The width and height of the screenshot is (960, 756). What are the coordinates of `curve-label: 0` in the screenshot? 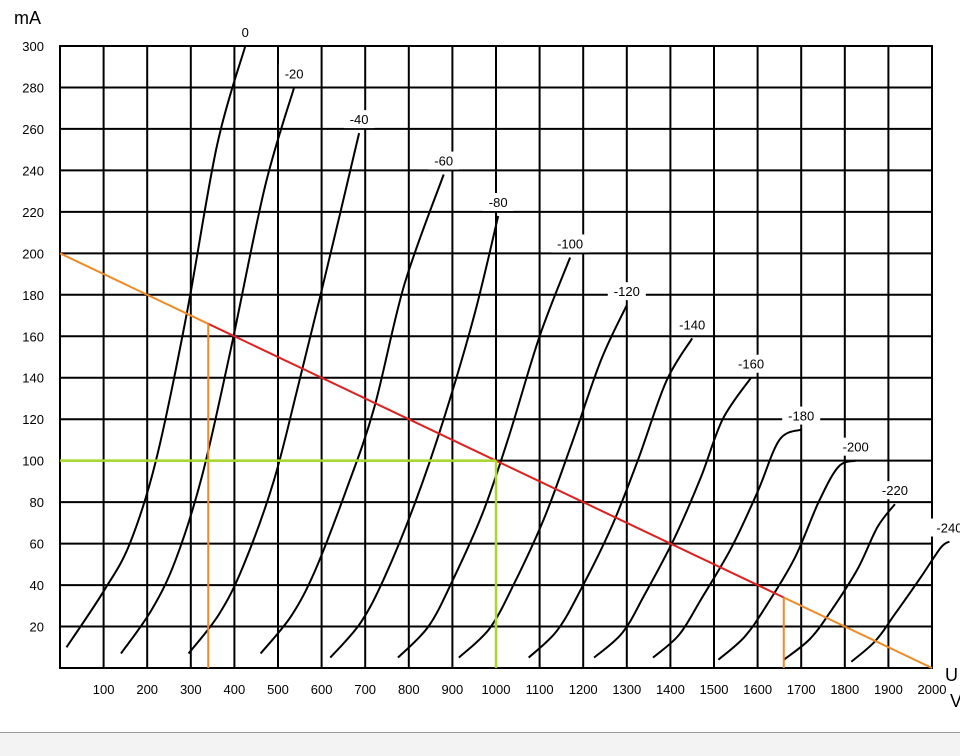 It's located at (245, 32).